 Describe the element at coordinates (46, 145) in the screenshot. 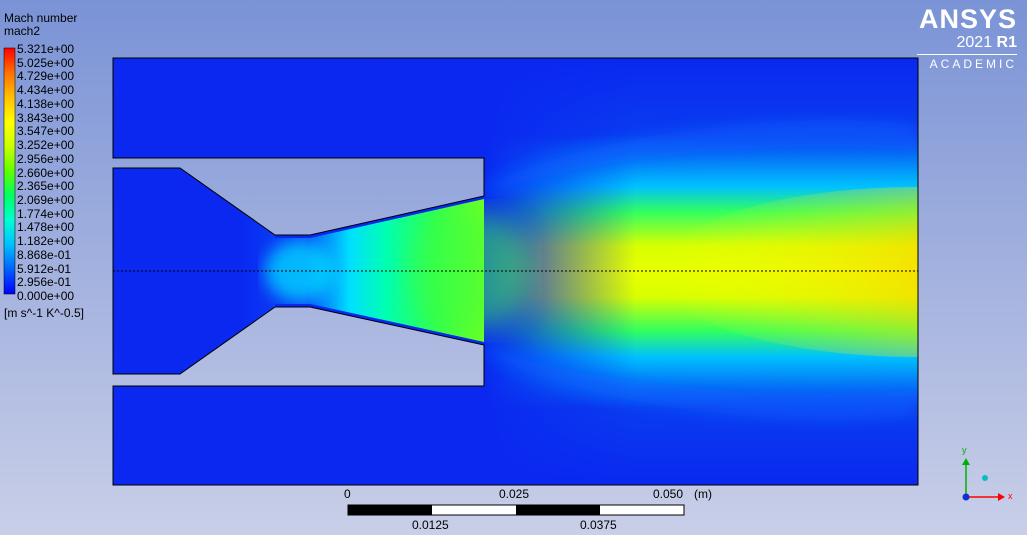

I see `legend-tick-label: 3.252e+00` at that location.